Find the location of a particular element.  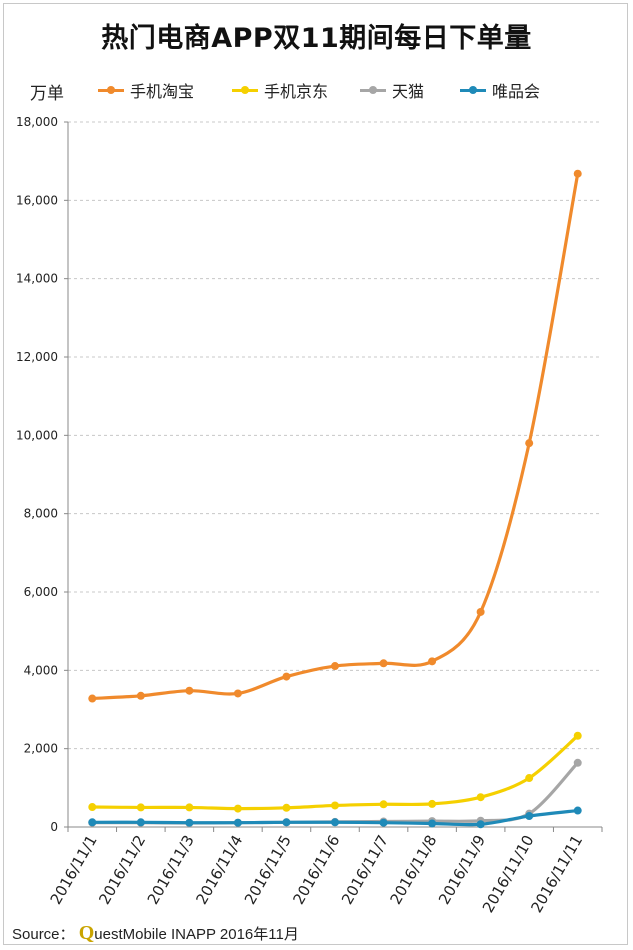

source-note: Source： QuestMobile INAPP 2016年11月 is located at coordinates (155, 933).